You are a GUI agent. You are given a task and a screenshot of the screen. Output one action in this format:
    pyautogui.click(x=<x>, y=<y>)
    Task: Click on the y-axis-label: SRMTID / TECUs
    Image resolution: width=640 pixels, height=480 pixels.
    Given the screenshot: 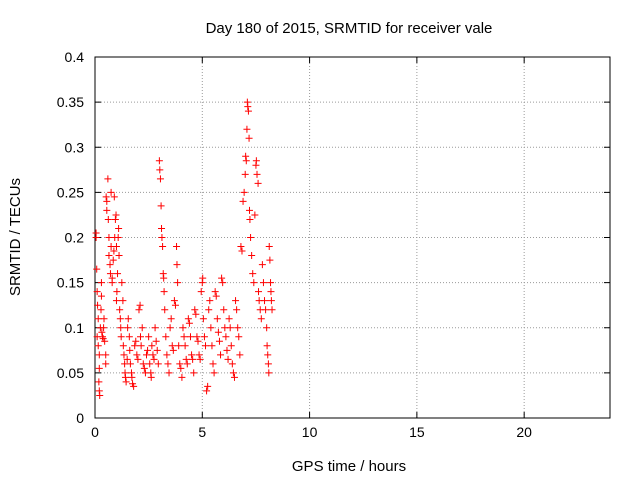 What is the action you would take?
    pyautogui.click(x=15, y=237)
    